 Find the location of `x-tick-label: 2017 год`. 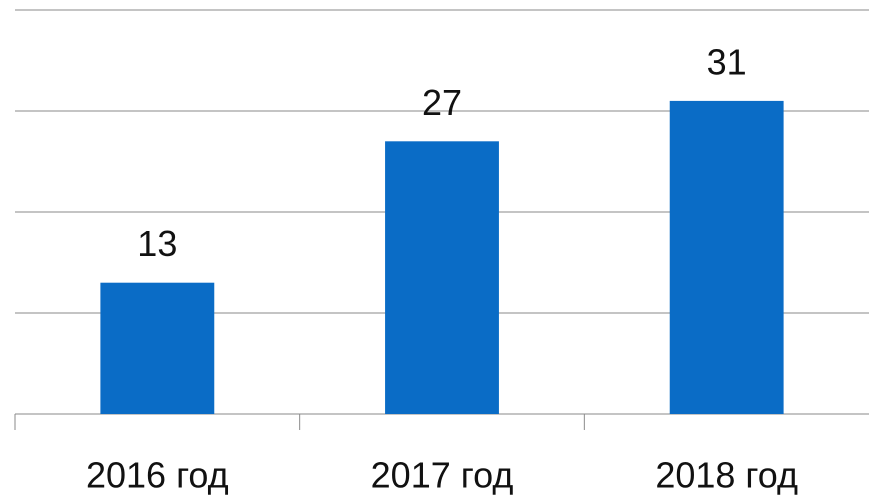

x-tick-label: 2017 год is located at coordinates (442, 475).